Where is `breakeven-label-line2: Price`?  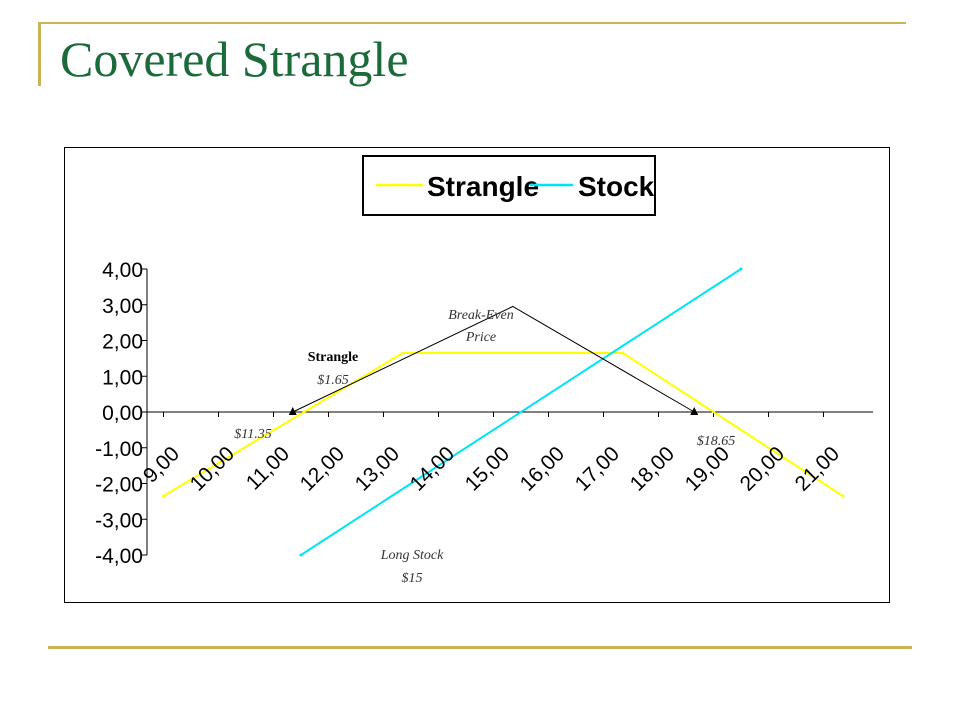
breakeven-label-line2: Price is located at coordinates (480, 337).